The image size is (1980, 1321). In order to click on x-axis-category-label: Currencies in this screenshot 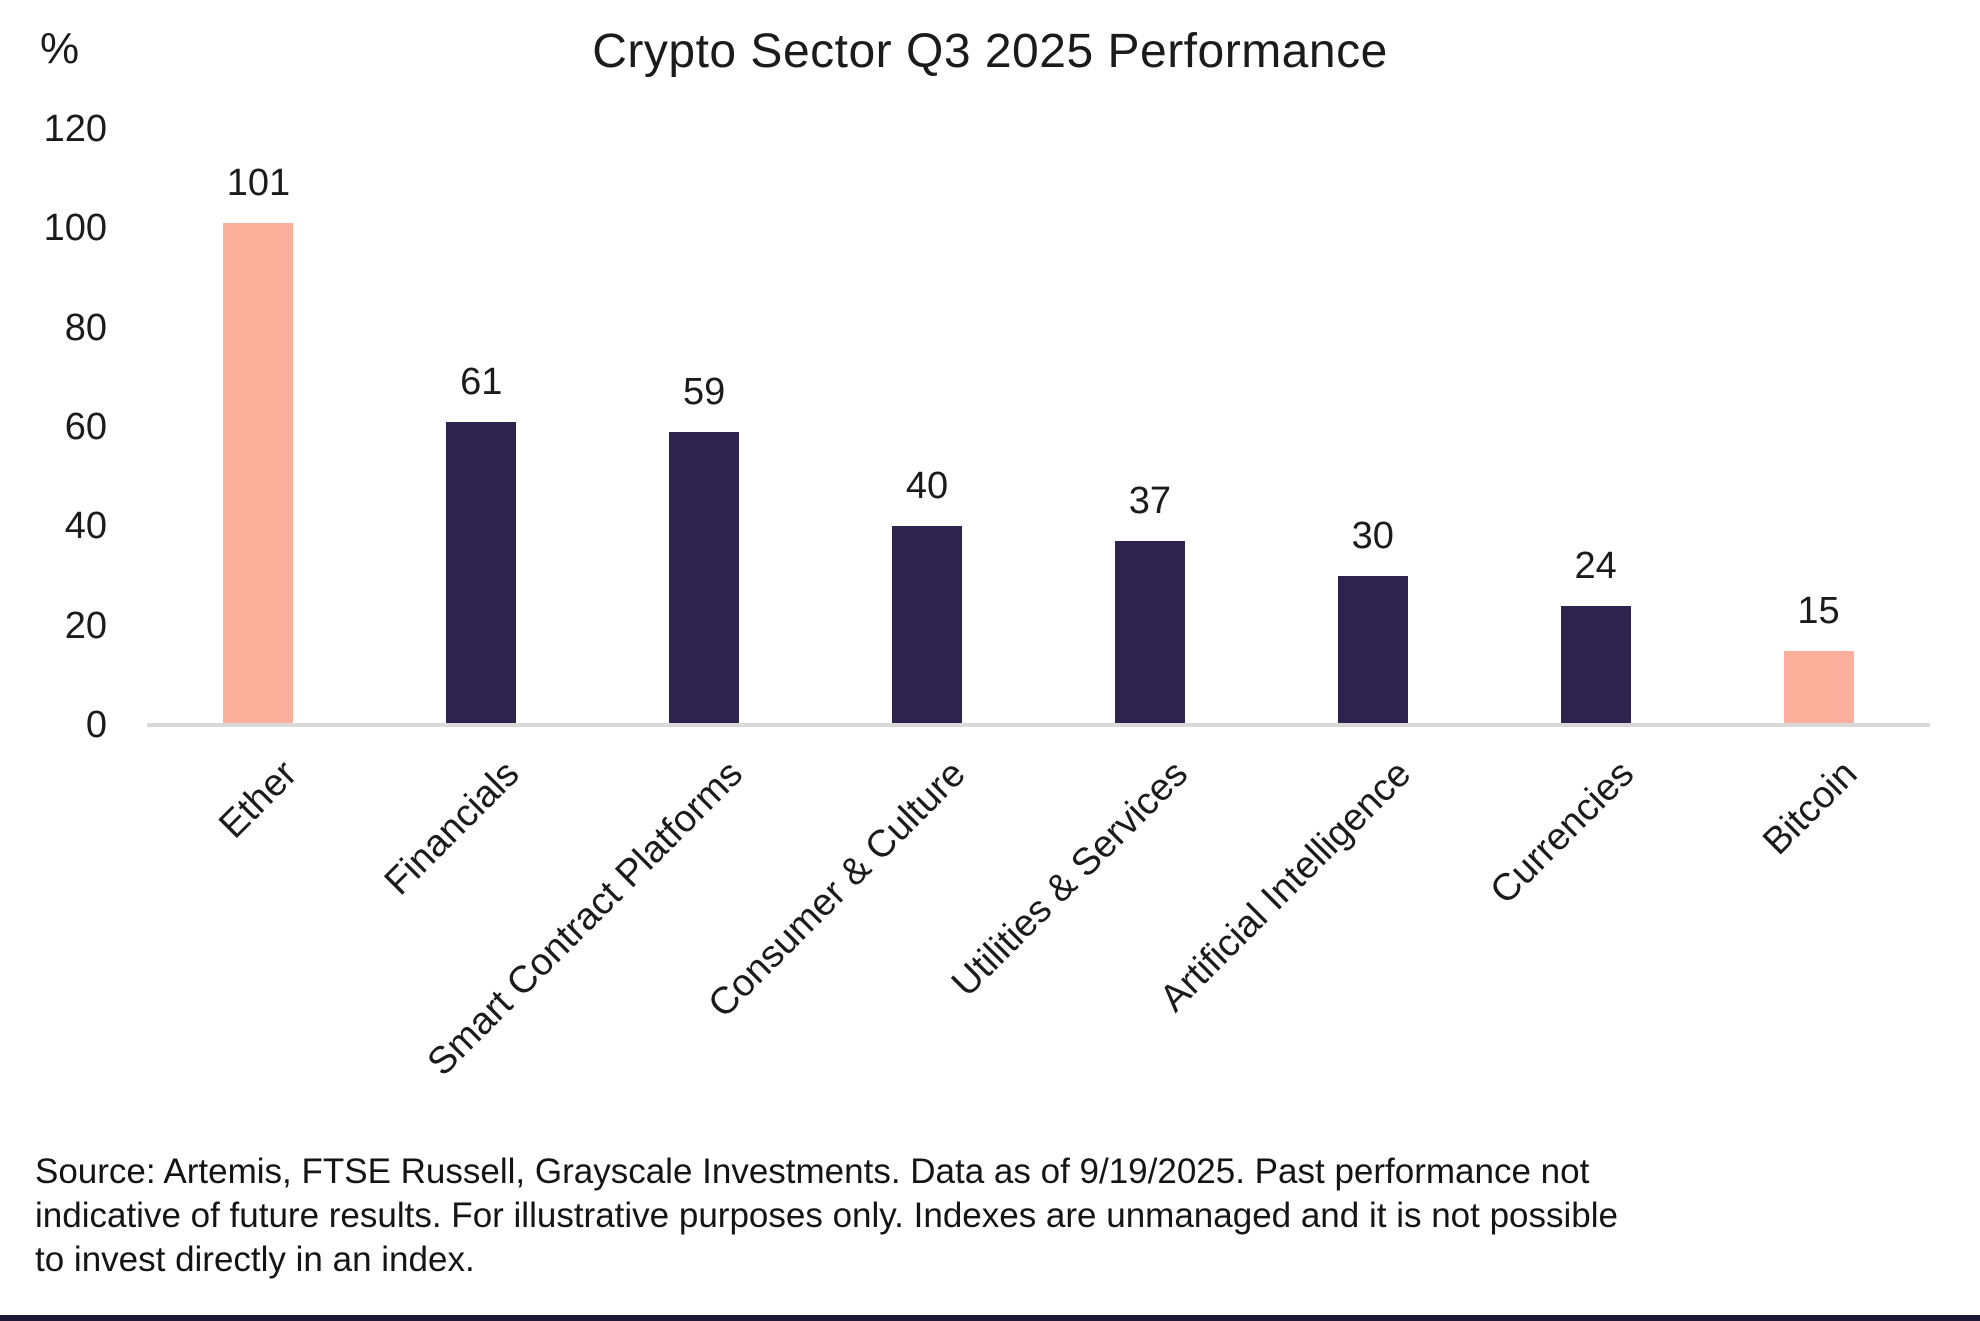, I will do `click(1562, 832)`.